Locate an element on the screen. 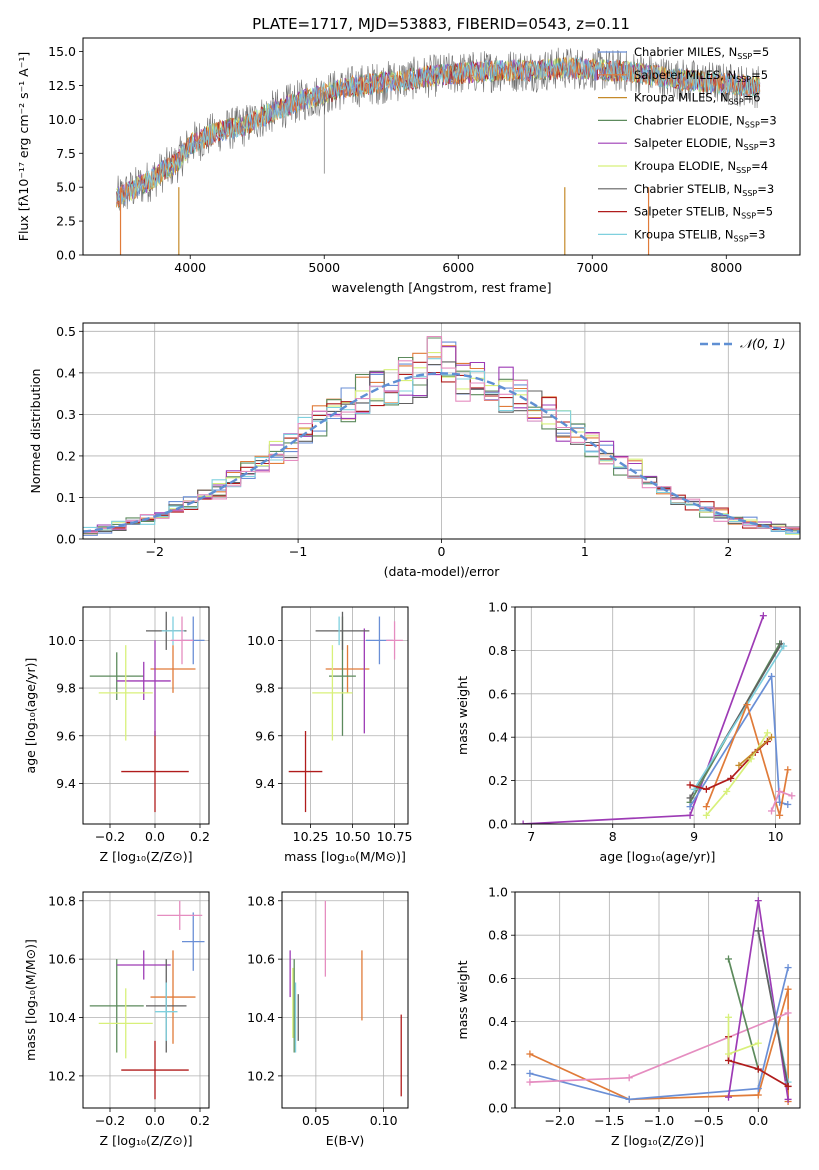 The image size is (819, 1170). y-axis-label: Normed distribution is located at coordinates (35, 431).